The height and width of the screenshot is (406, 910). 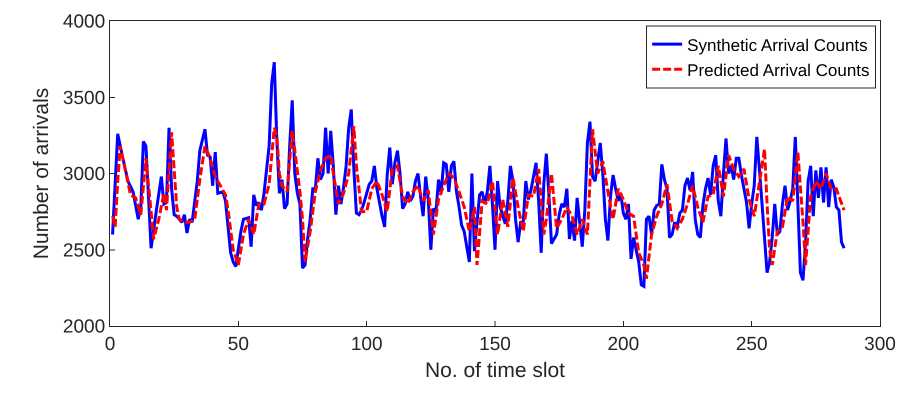 I want to click on y-tick-label: 2000, so click(x=84, y=327).